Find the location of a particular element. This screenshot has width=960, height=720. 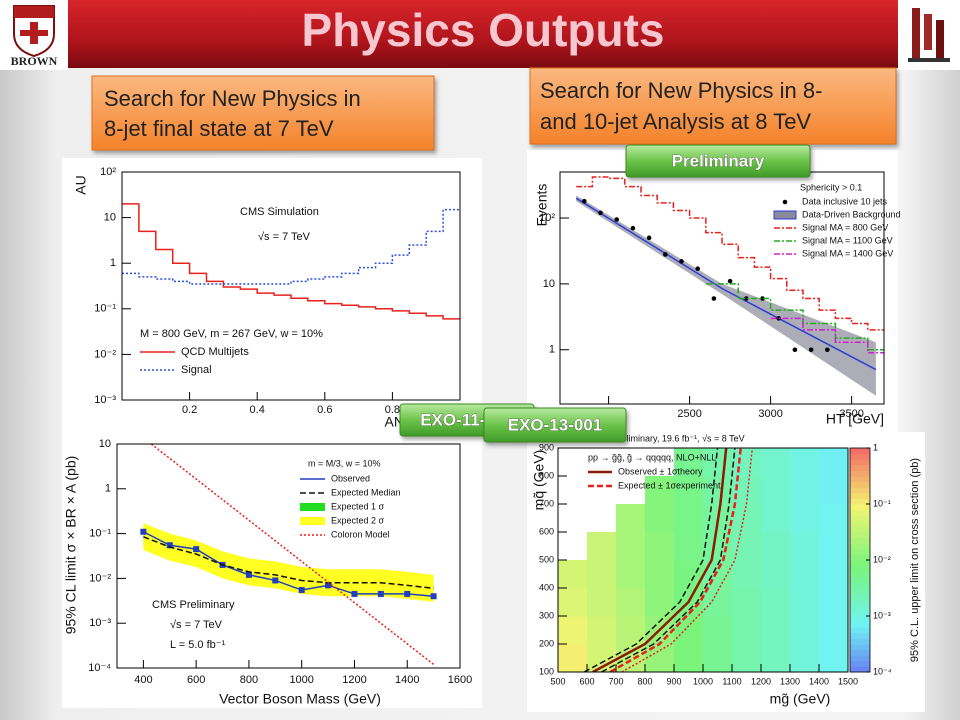

brown-logo-text: BROWN is located at coordinates (34, 61).